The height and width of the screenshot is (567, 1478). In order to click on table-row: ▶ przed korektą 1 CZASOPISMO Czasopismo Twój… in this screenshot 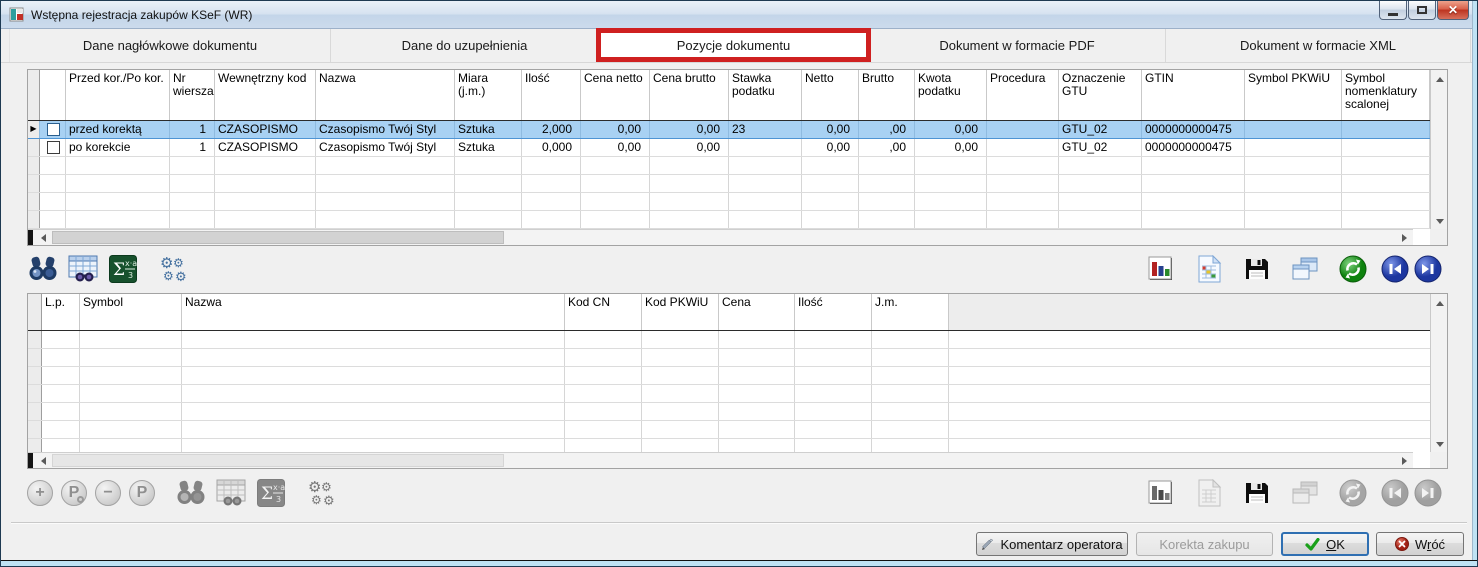, I will do `click(729, 130)`.